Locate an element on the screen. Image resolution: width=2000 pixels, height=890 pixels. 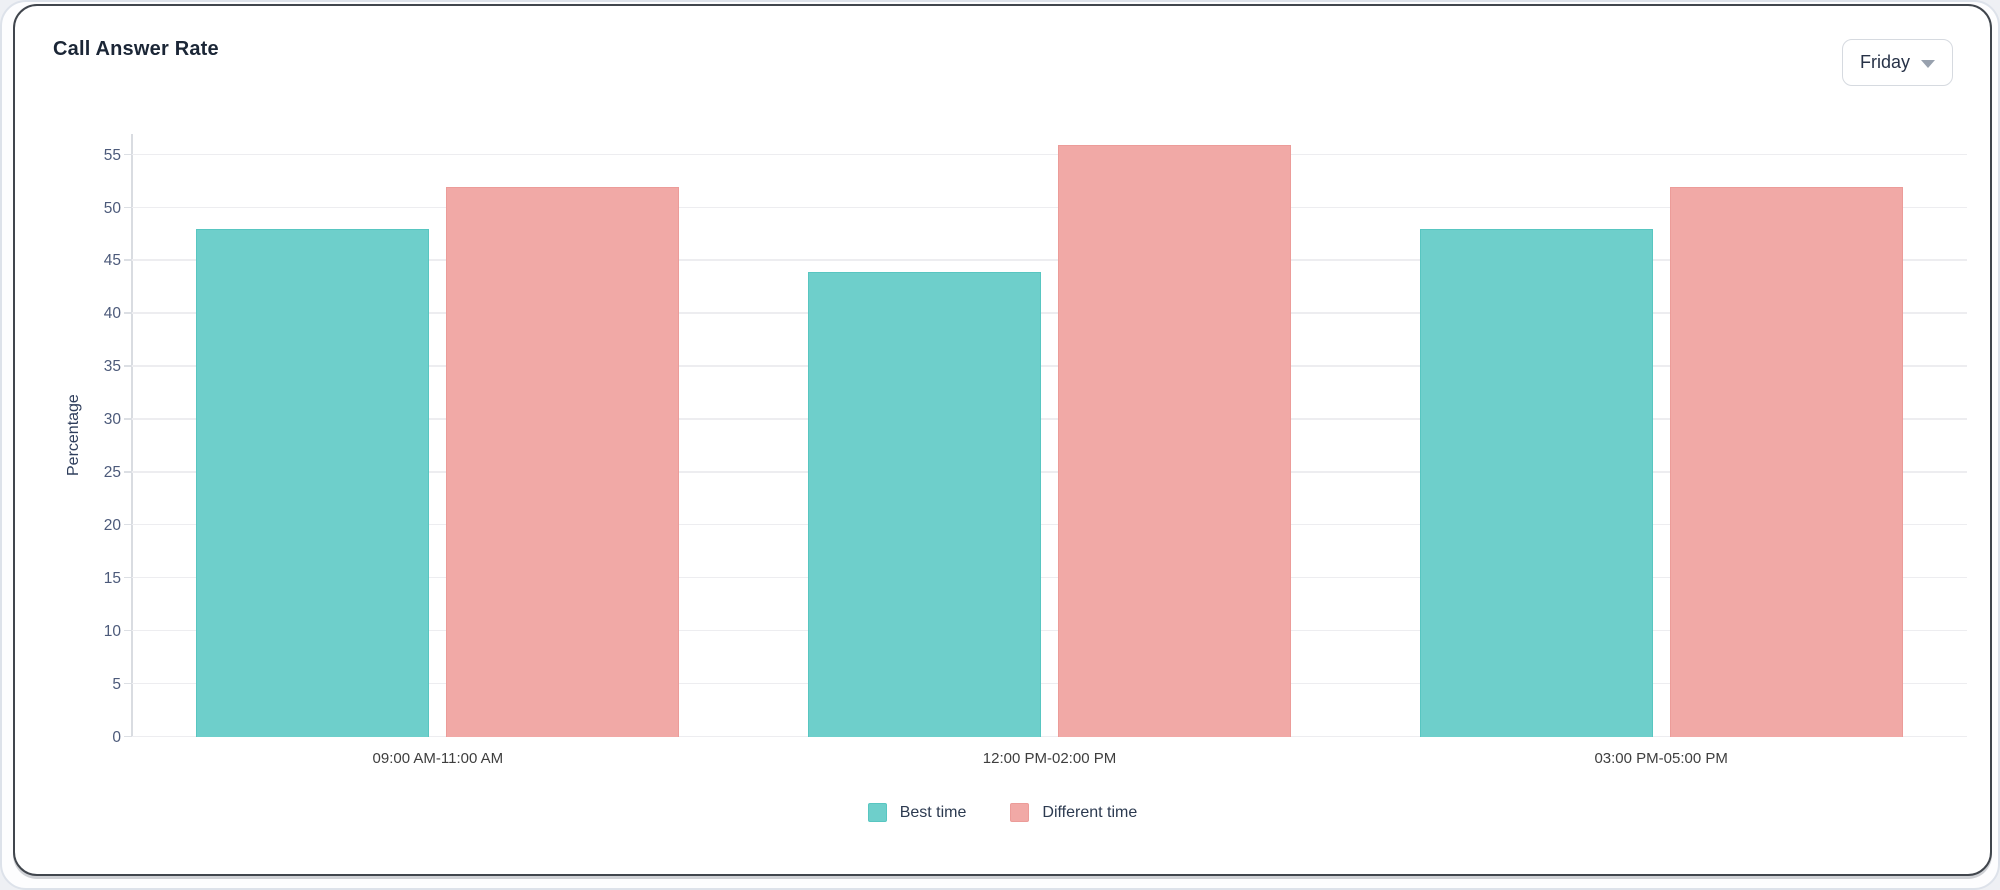
legend-item-best-time: Best time is located at coordinates (917, 812).